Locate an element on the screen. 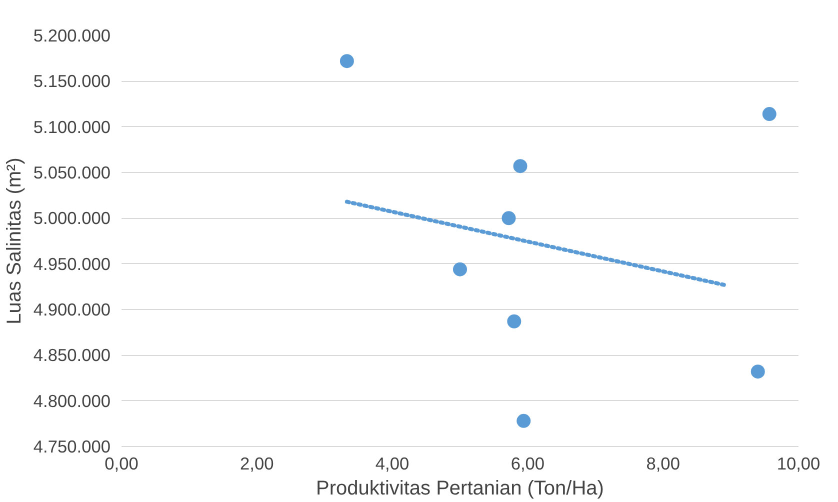 The image size is (838, 502). y-tick-label: 4.850.000 is located at coordinates (72, 355).